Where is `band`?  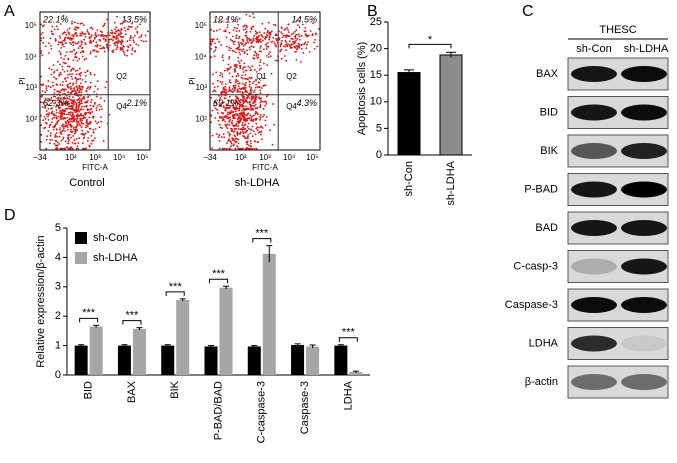 band is located at coordinates (594, 228).